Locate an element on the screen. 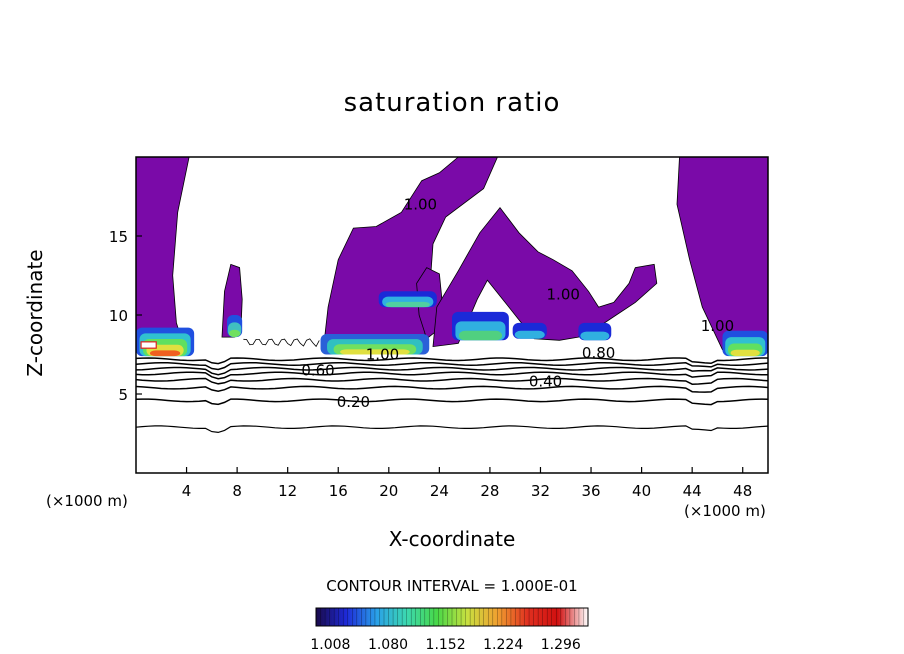 This screenshot has height=654, width=904. y-tick-label: 15 is located at coordinates (118, 237).